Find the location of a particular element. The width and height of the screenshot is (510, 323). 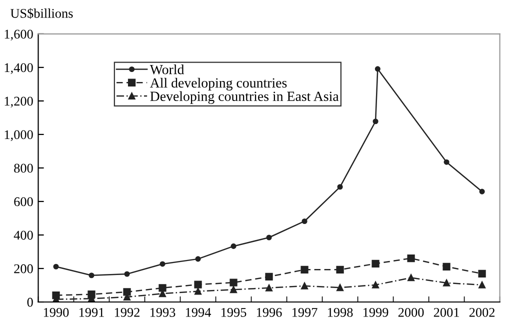

y-axis-title: US$billions is located at coordinates (41, 13).